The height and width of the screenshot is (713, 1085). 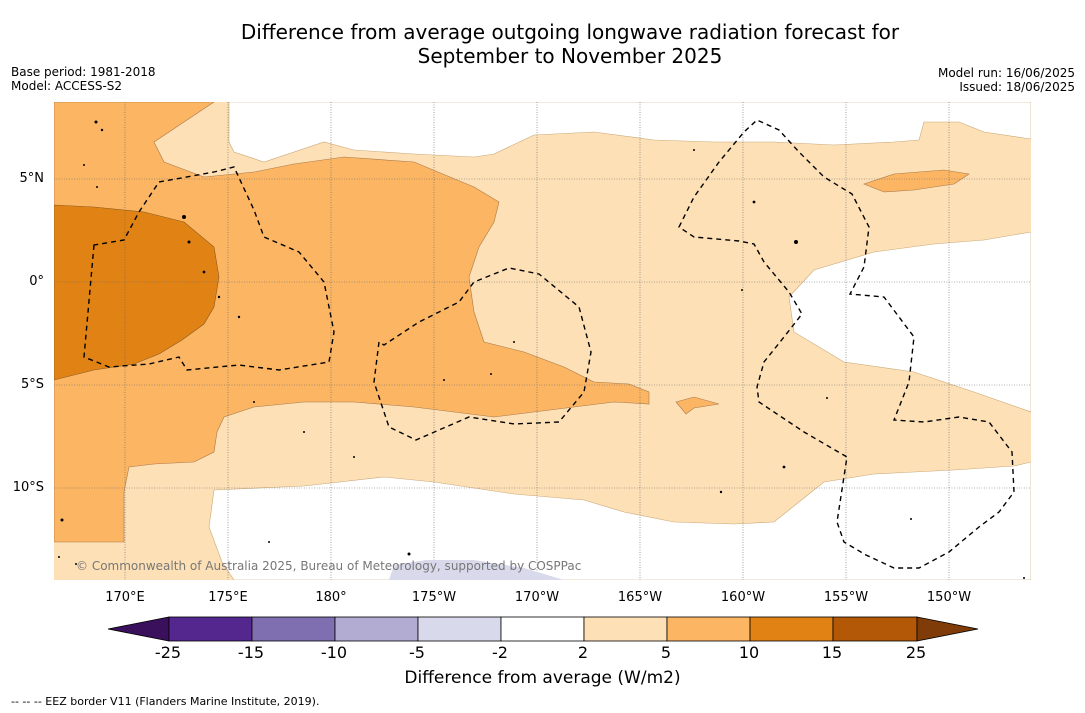 What do you see at coordinates (434, 597) in the screenshot?
I see `x-tick: 175°W` at bounding box center [434, 597].